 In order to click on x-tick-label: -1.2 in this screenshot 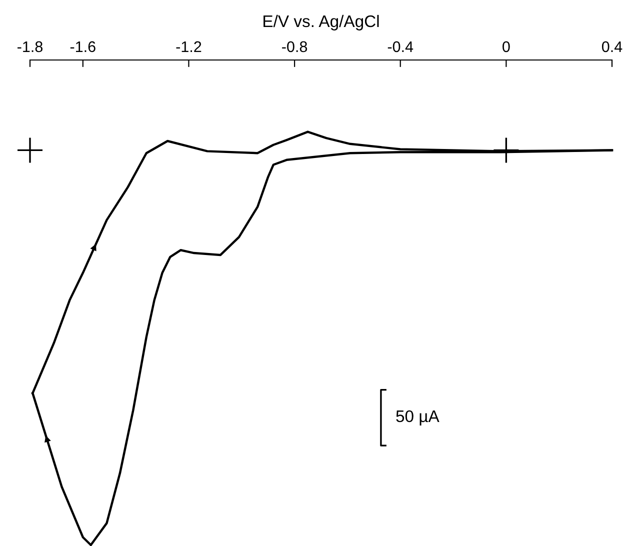, I will do `click(189, 46)`.